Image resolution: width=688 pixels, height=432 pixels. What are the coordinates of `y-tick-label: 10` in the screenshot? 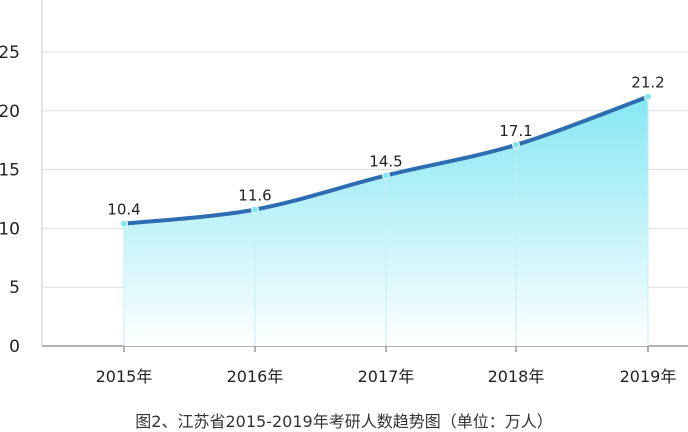 It's located at (10, 229).